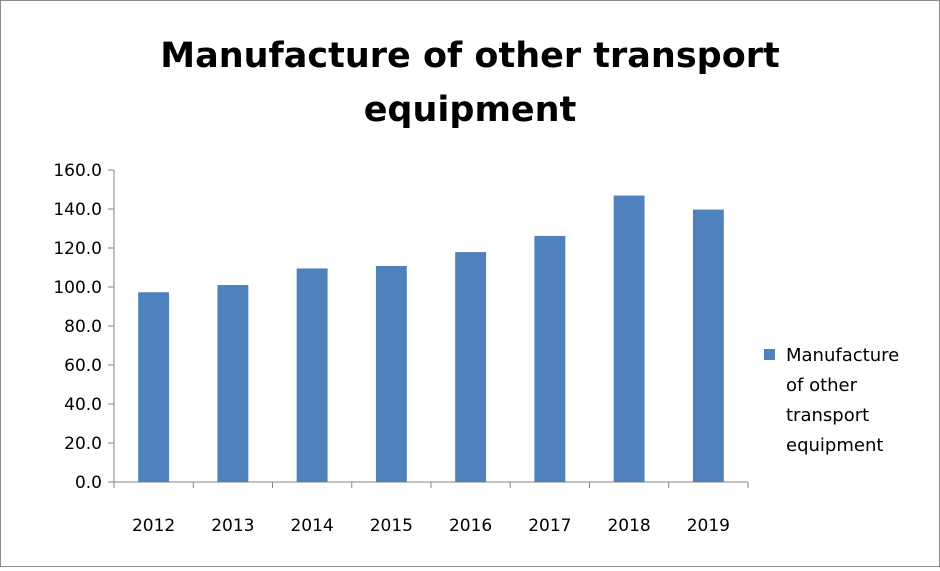 The image size is (940, 571). Describe the element at coordinates (153, 526) in the screenshot. I see `x-tick-label: 2012` at that location.